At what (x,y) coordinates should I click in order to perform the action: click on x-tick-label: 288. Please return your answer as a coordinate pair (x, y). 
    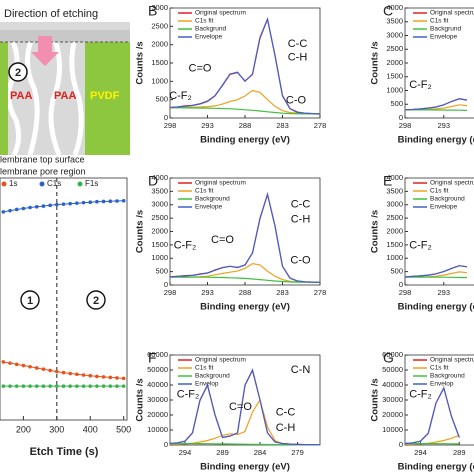
    Looking at the image, I should click on (245, 125).